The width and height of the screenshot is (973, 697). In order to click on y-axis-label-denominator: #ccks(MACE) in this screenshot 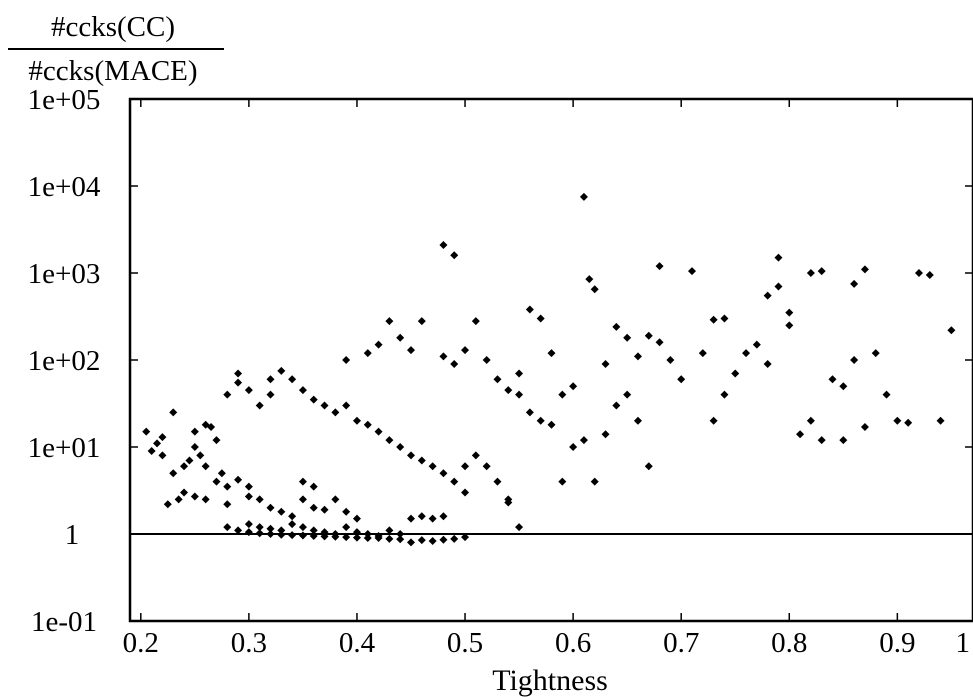, I will do `click(112, 71)`.